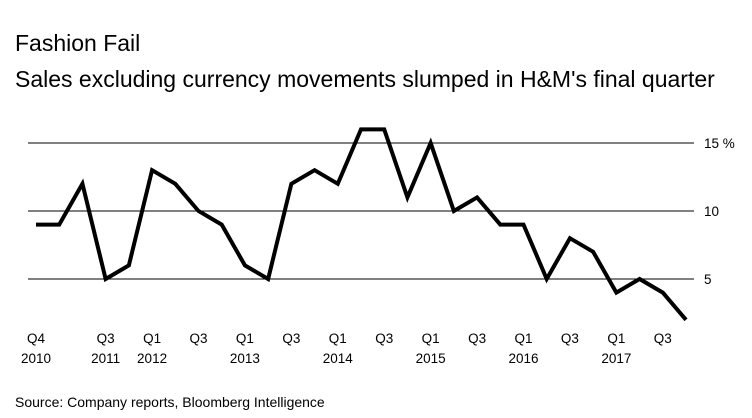  What do you see at coordinates (616, 358) in the screenshot?
I see `x-tick-year-label: 2017` at bounding box center [616, 358].